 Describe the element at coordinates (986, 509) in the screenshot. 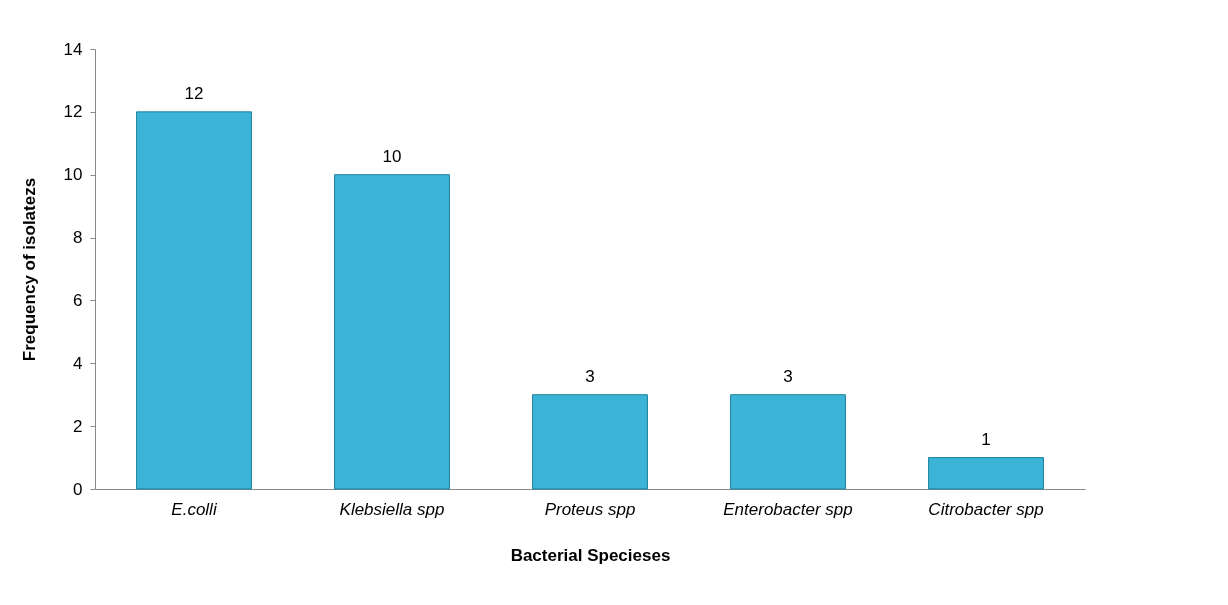

I see `x-tick-label: Citrobacter spp` at that location.